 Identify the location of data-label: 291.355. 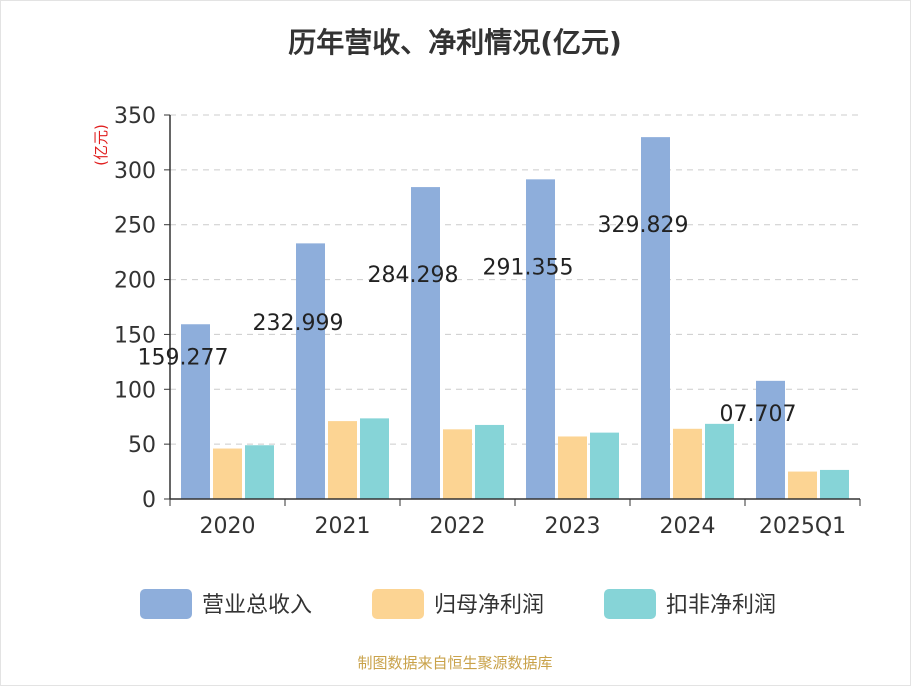
(528, 267).